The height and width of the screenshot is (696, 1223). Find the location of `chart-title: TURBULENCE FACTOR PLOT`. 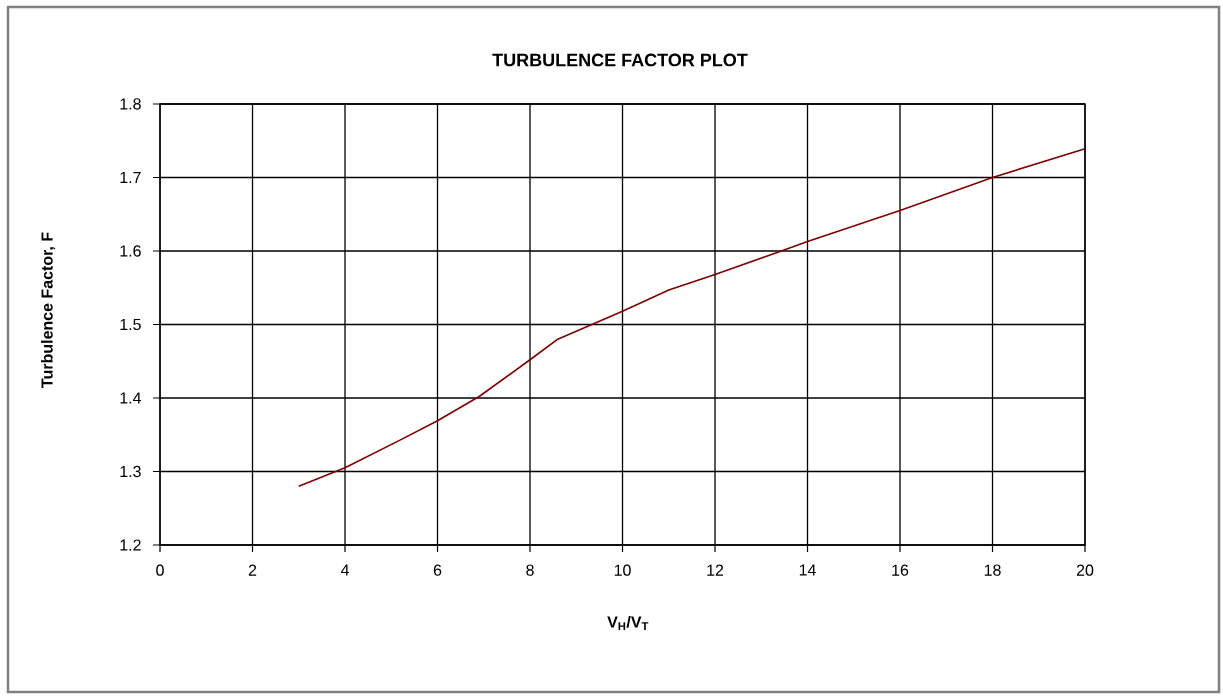

chart-title: TURBULENCE FACTOR PLOT is located at coordinates (620, 60).